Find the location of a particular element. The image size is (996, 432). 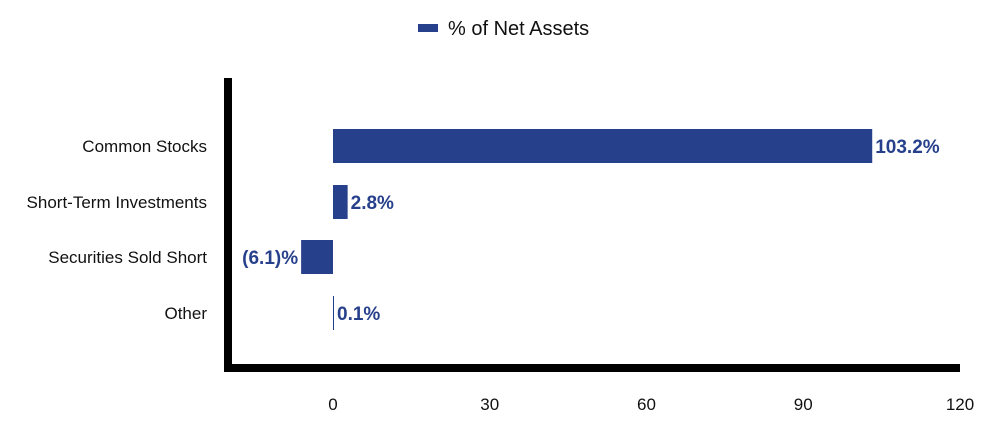

x-tick-labels: 0 30 60 90 120 is located at coordinates (651, 404).